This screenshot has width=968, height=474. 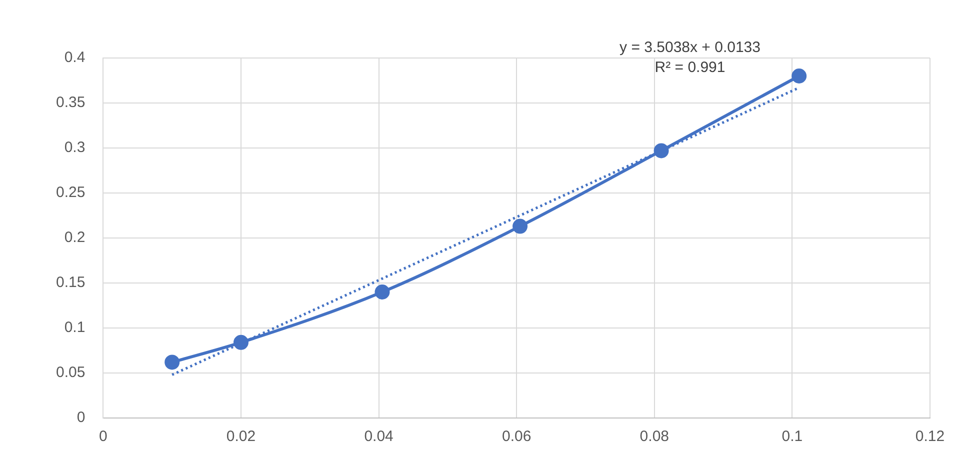 I want to click on y-tick-label: 0.25, so click(x=71, y=193).